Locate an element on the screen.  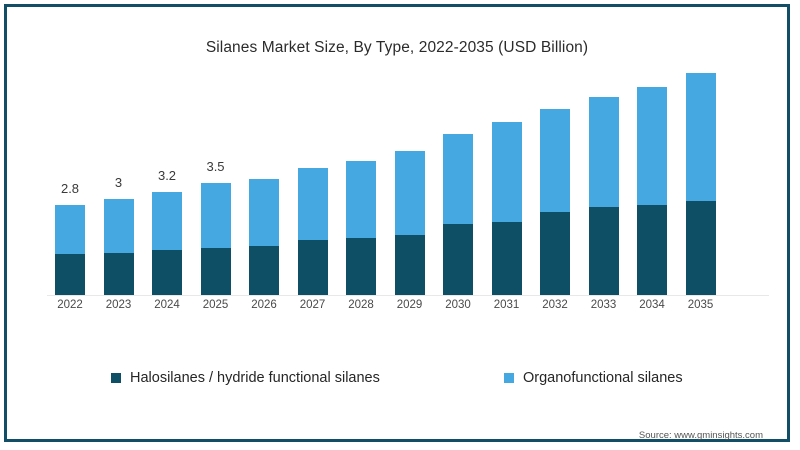
x-tick-2034: 2034 is located at coordinates (652, 305).